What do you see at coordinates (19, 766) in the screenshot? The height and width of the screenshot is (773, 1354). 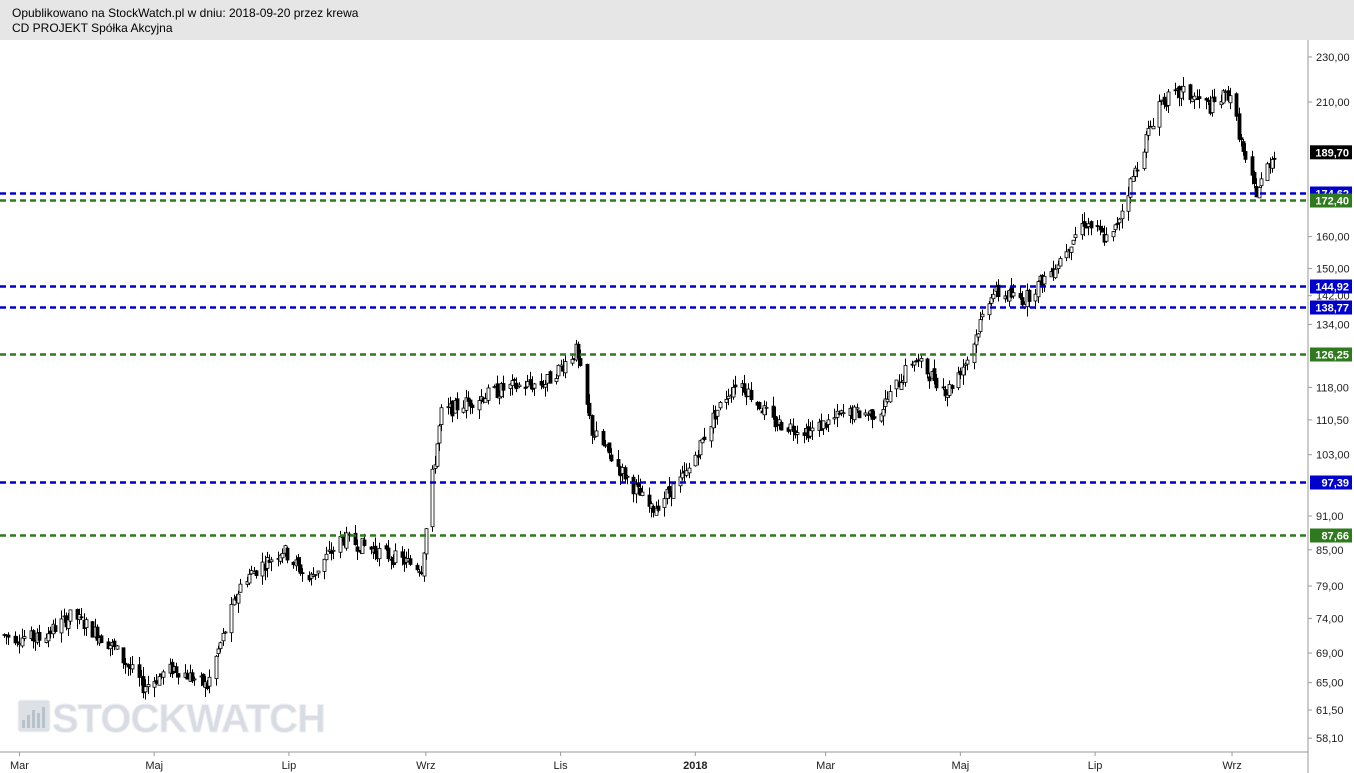 I see `x-tick-label: Mar` at bounding box center [19, 766].